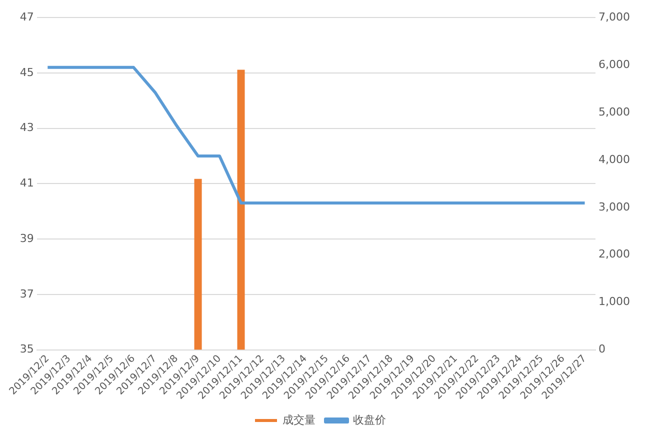  I want to click on y-tick-label: 39, so click(27, 238).